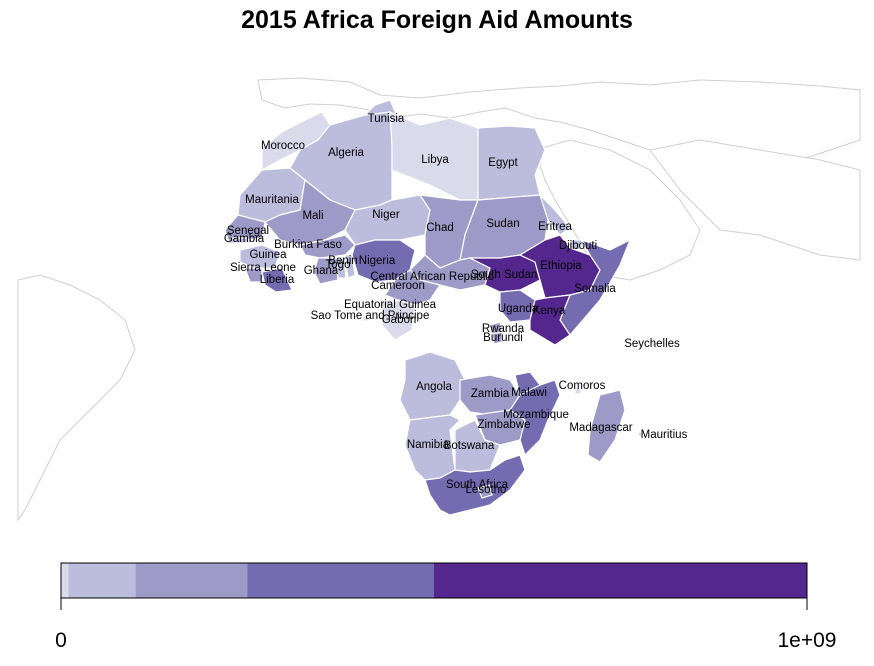  What do you see at coordinates (640, 434) in the screenshot?
I see `country-mauritius` at bounding box center [640, 434].